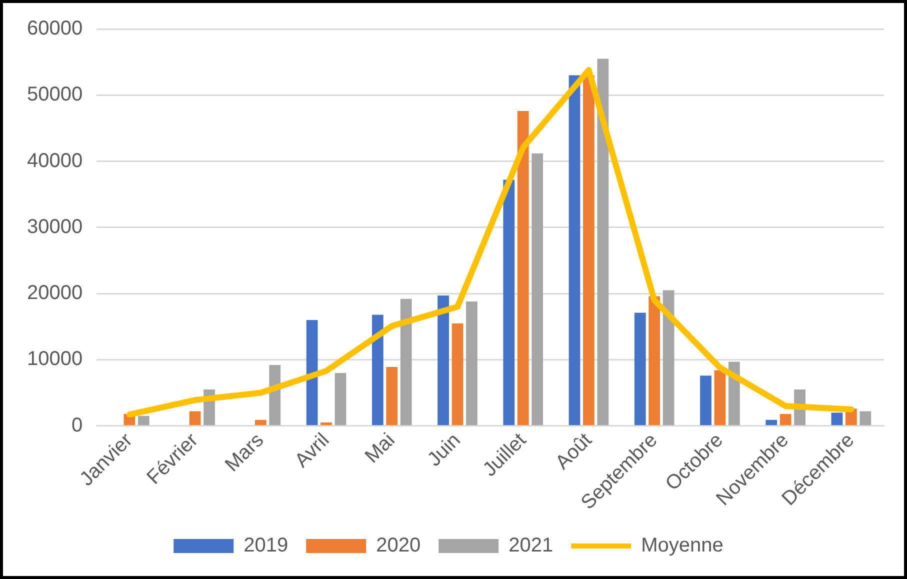  I want to click on x-tick-label: Mai, so click(380, 448).